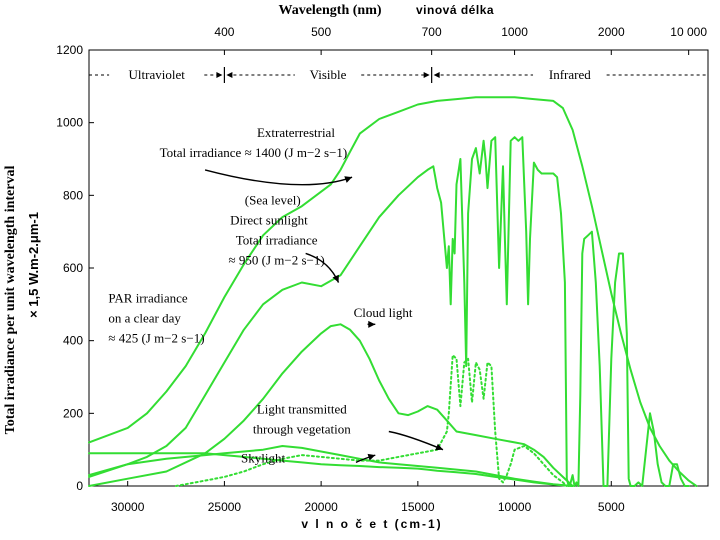 This screenshot has height=540, width=720. Describe the element at coordinates (570, 74) in the screenshot. I see `region-label-infrared: Infrared` at that location.